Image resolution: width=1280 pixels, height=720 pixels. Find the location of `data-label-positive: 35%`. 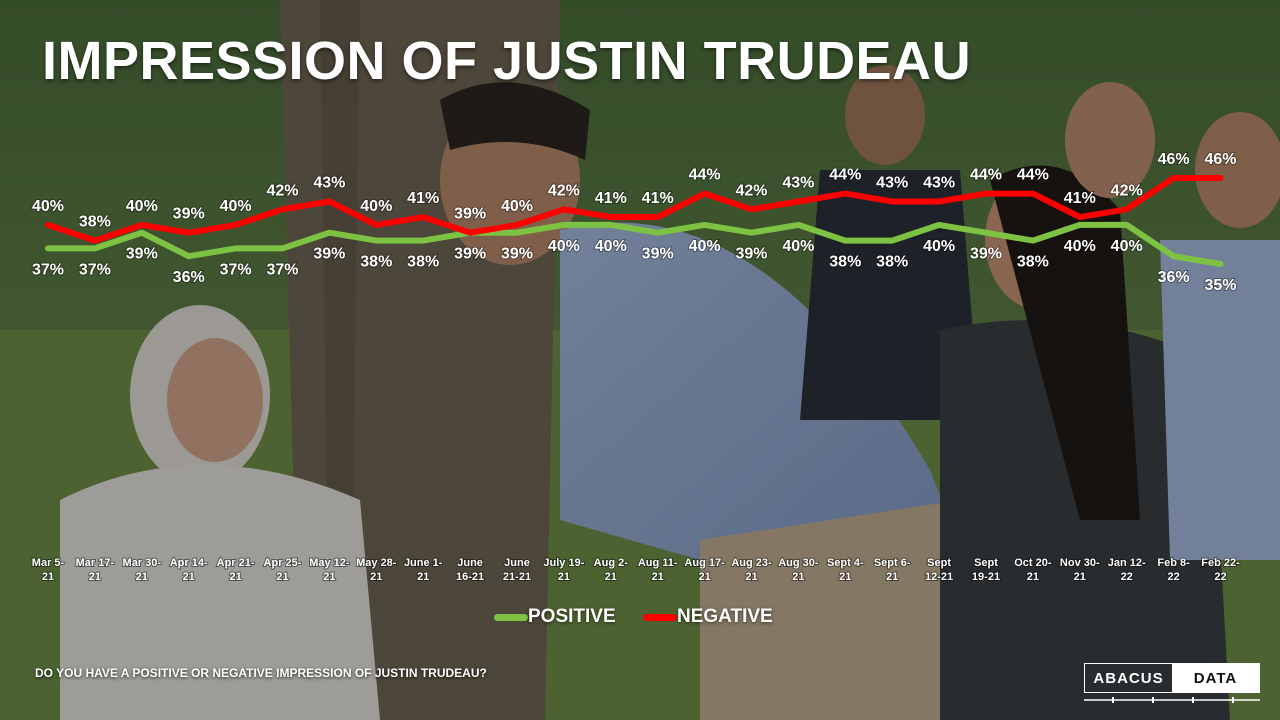

data-label-positive: 35% is located at coordinates (1220, 285).